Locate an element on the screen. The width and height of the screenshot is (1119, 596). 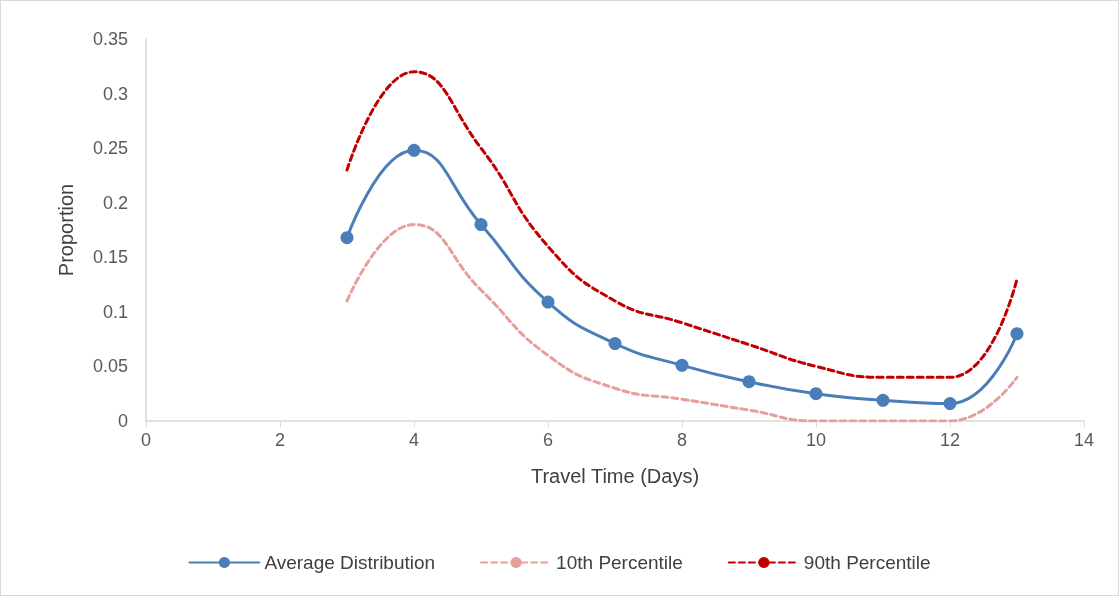
y-tick-label: 0.1 is located at coordinates (115, 311).